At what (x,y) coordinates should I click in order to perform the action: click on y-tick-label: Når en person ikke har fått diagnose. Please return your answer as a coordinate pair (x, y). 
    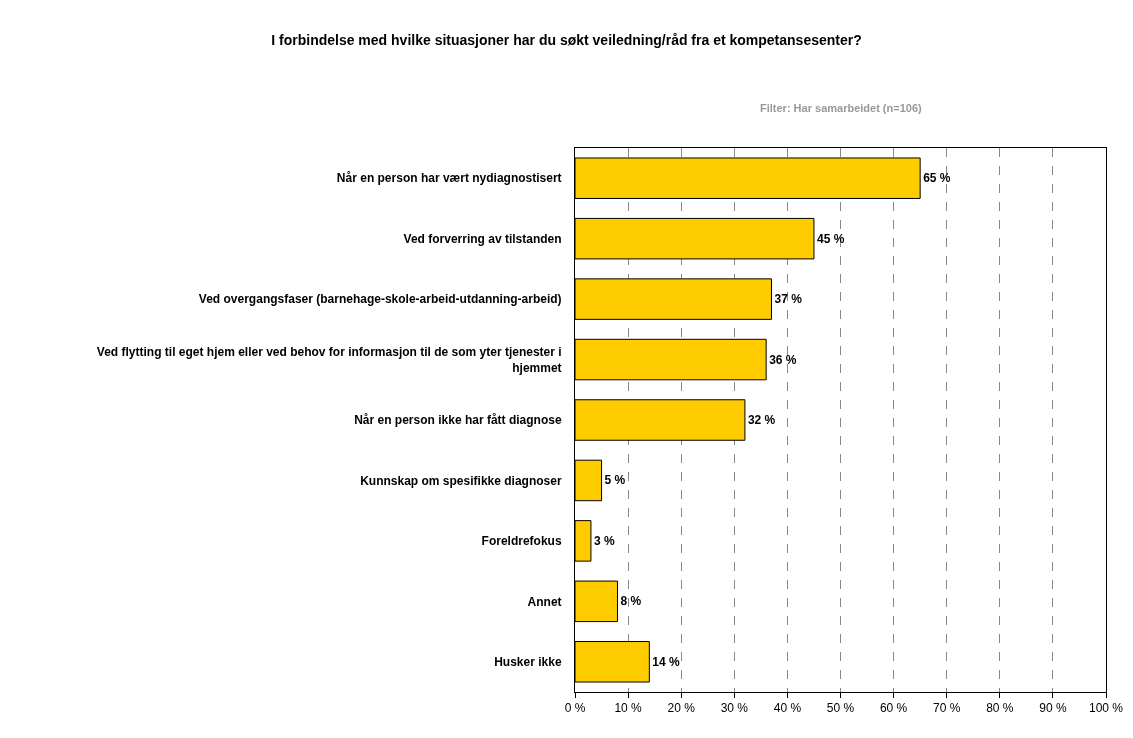
    Looking at the image, I should click on (458, 420).